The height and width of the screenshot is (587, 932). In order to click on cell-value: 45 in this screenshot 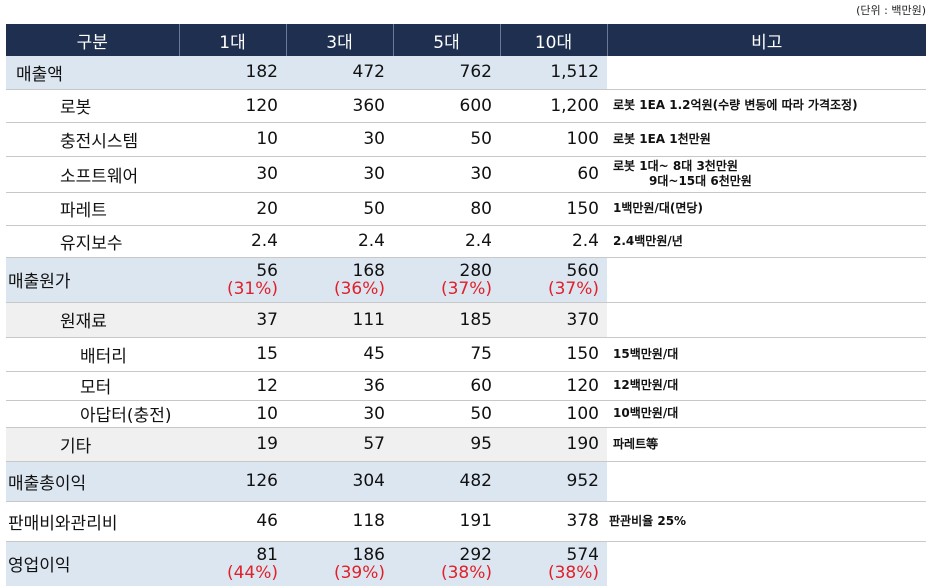, I will do `click(339, 354)`.